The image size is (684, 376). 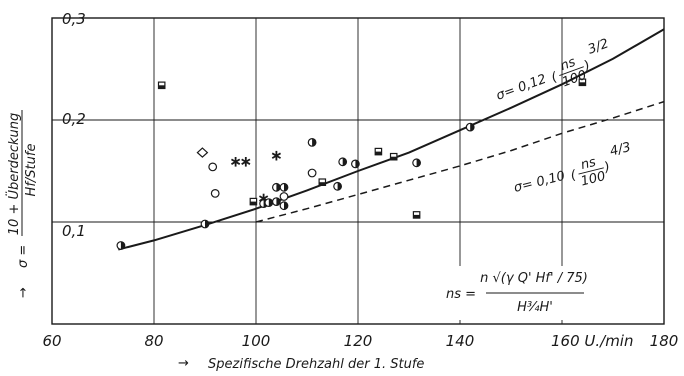 I want to click on y-tick-label: 0,1, so click(x=74, y=231).